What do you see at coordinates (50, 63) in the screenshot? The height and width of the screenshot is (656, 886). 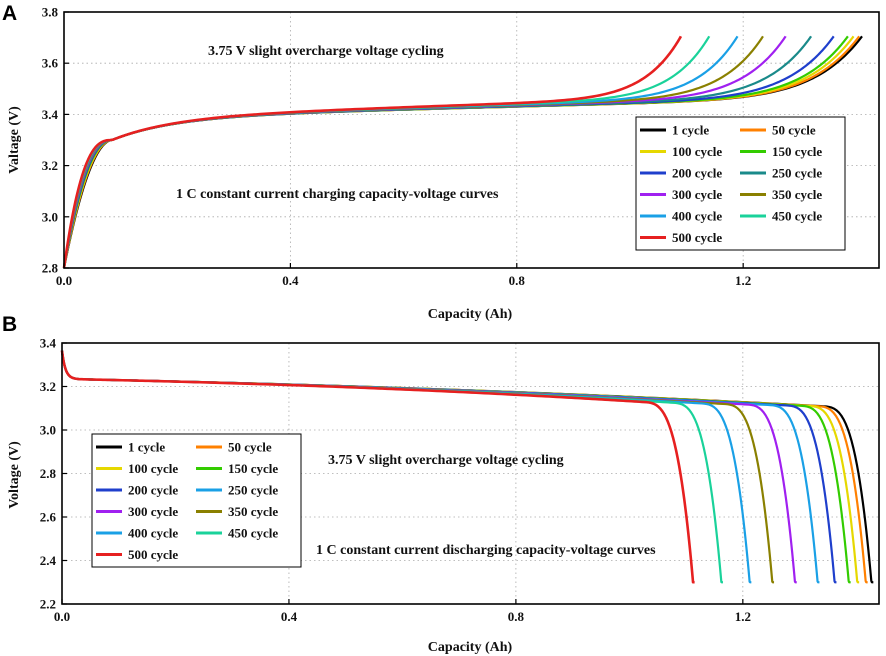 I see `y-tick-label: 3.6` at bounding box center [50, 63].